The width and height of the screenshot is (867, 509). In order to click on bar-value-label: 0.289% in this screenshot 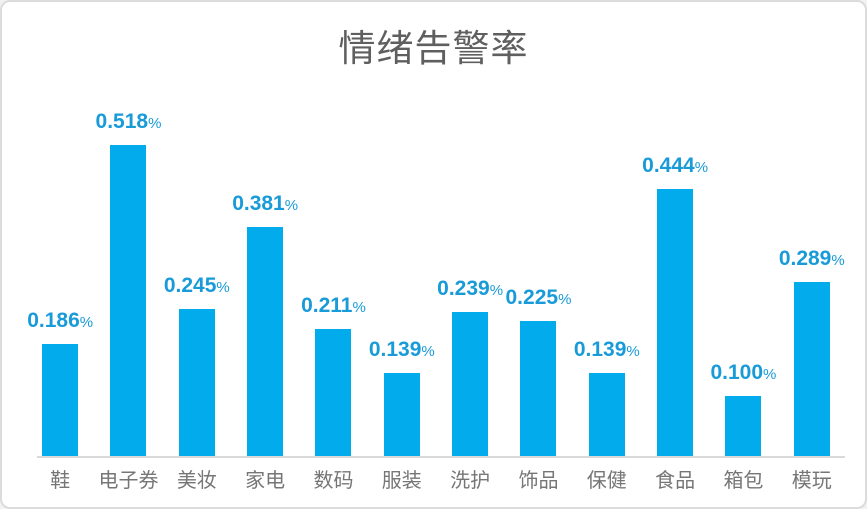, I will do `click(812, 260)`.